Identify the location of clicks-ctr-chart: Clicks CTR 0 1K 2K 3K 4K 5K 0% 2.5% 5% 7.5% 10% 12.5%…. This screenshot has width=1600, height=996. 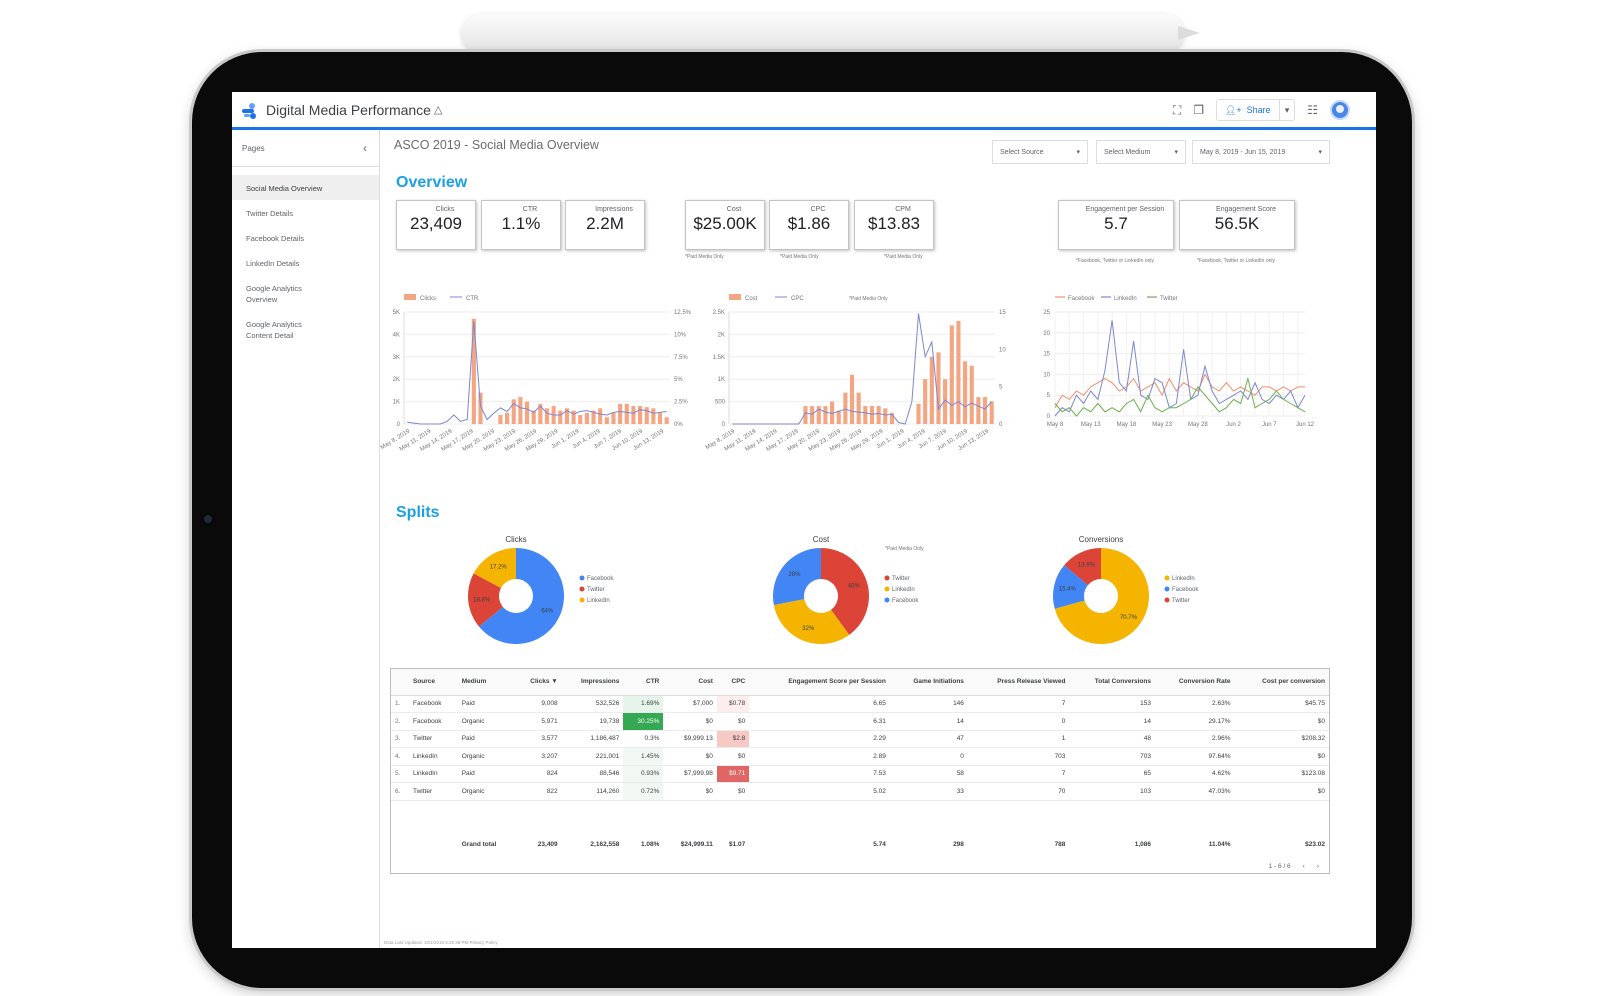
(540, 388).